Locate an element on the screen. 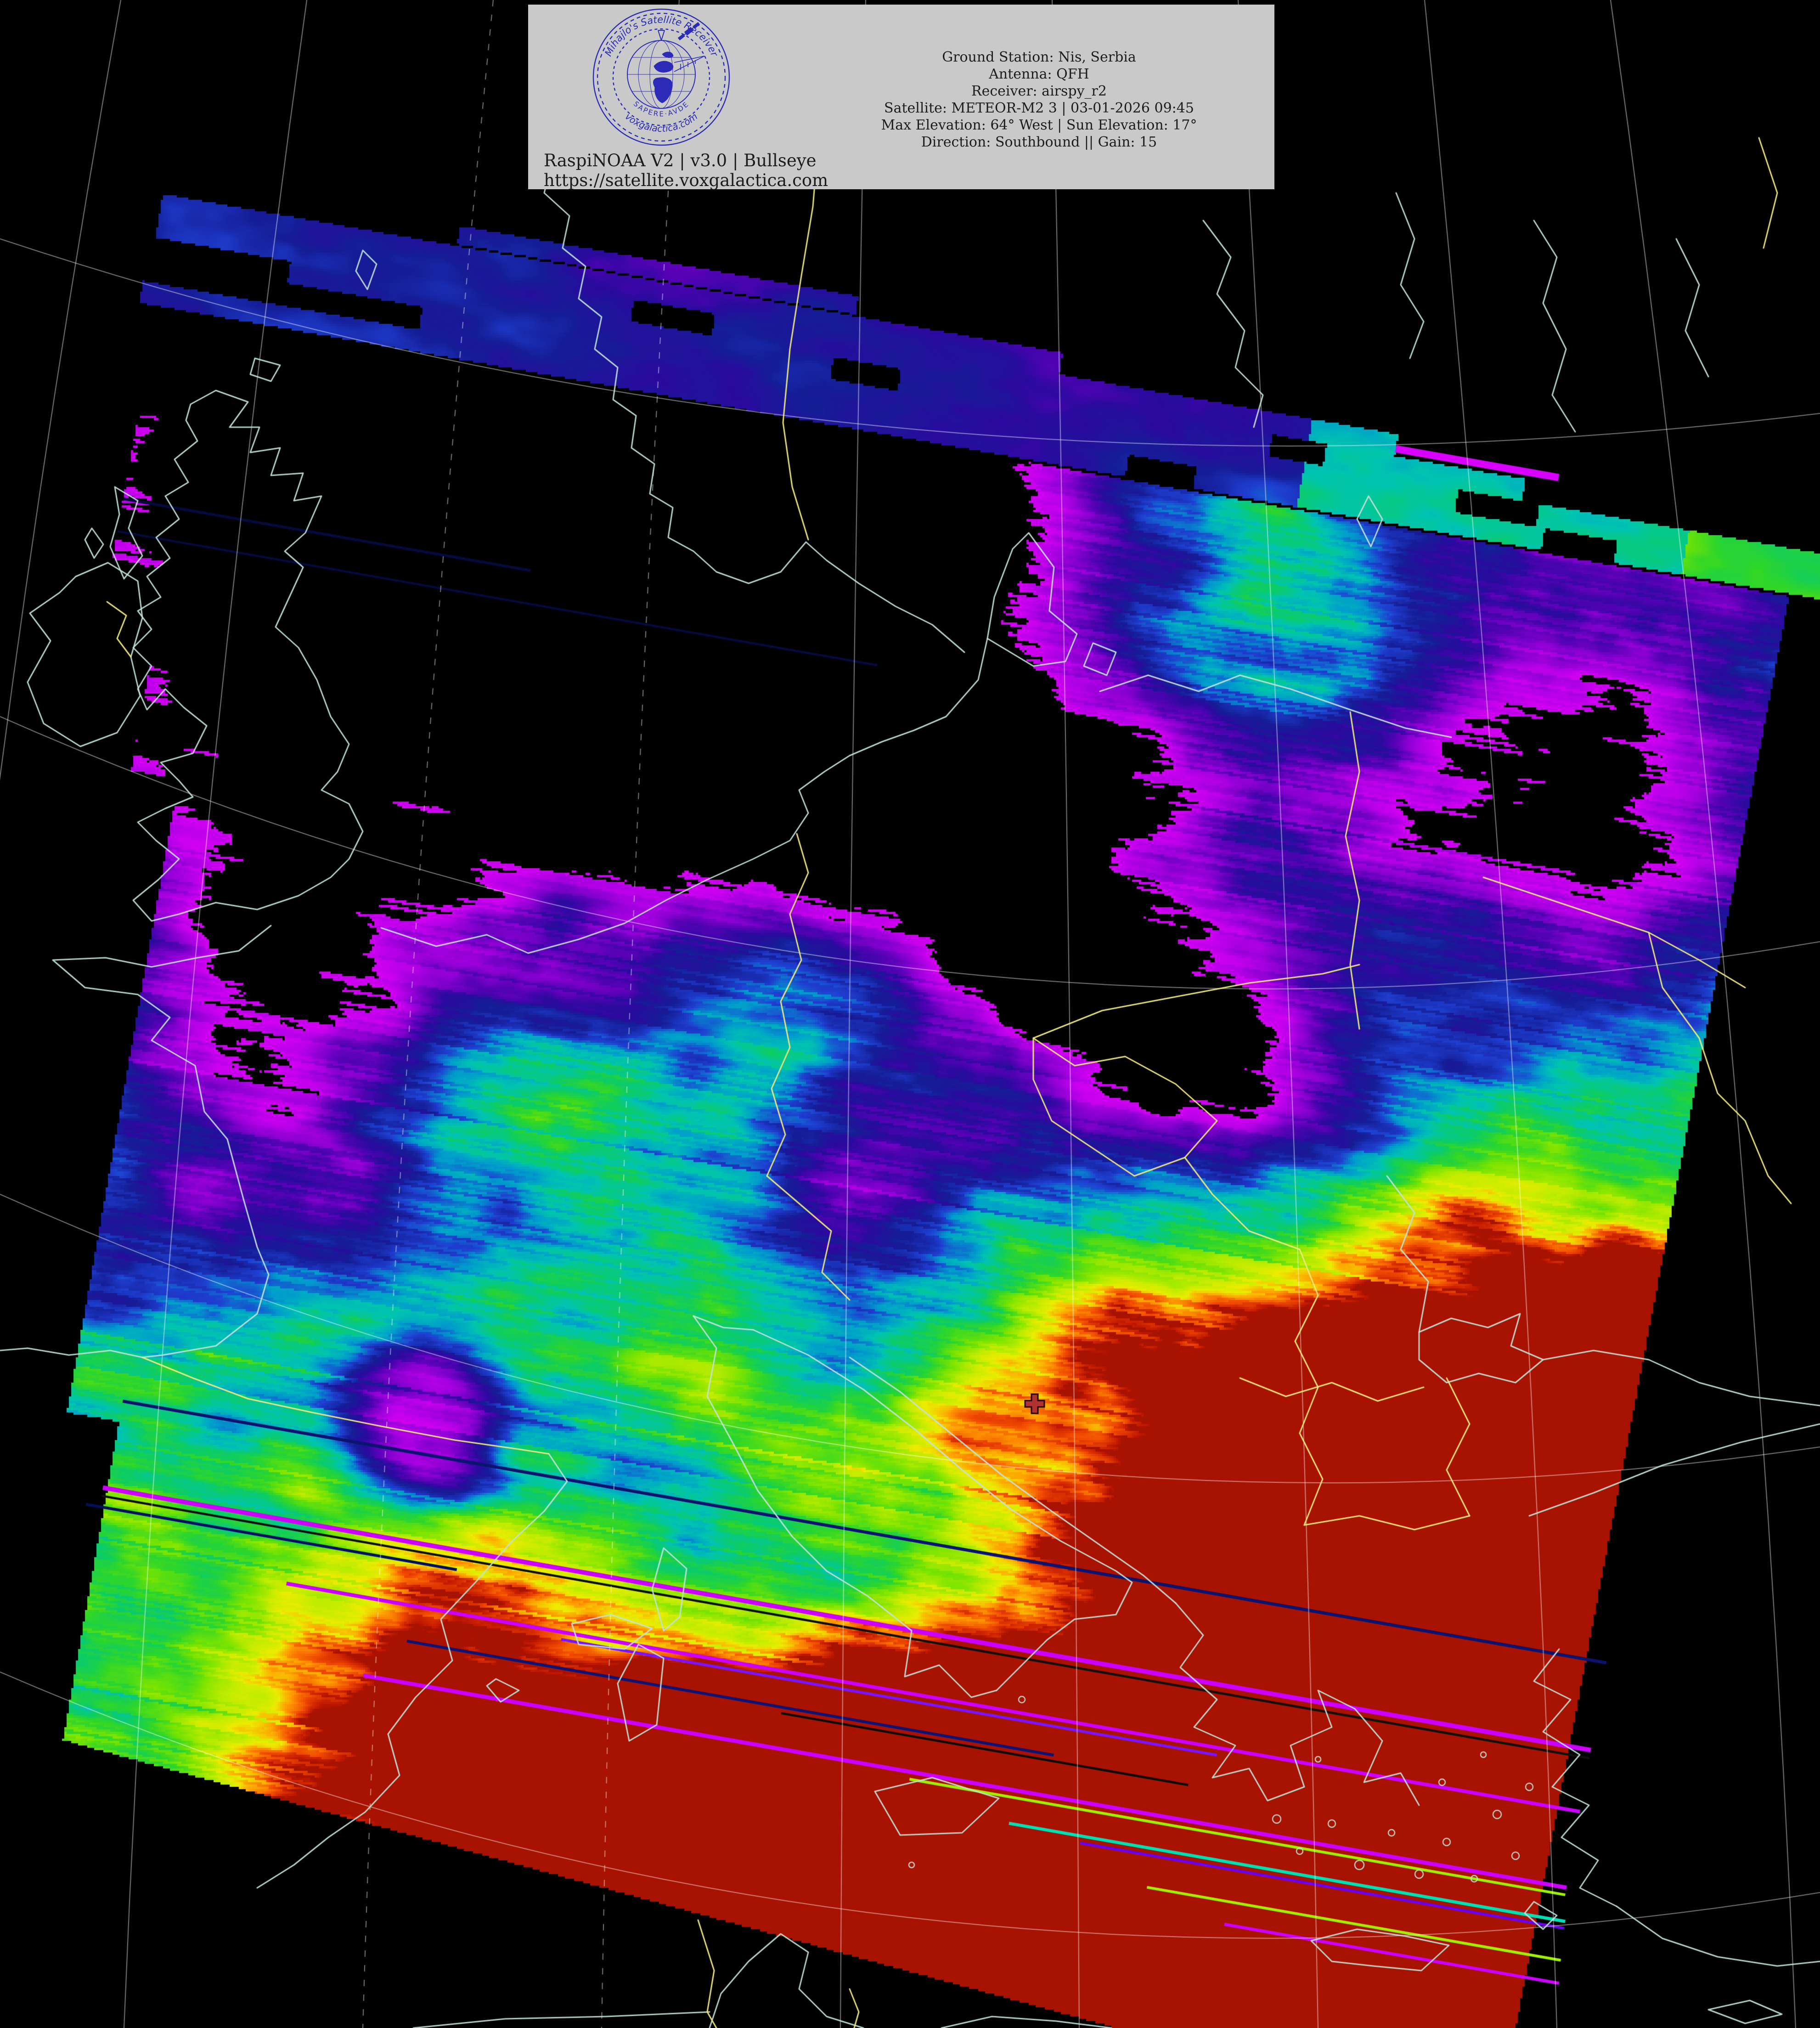  pass-info-line-direction: Direction: Southbound || Gain: 15 is located at coordinates (1039, 142).